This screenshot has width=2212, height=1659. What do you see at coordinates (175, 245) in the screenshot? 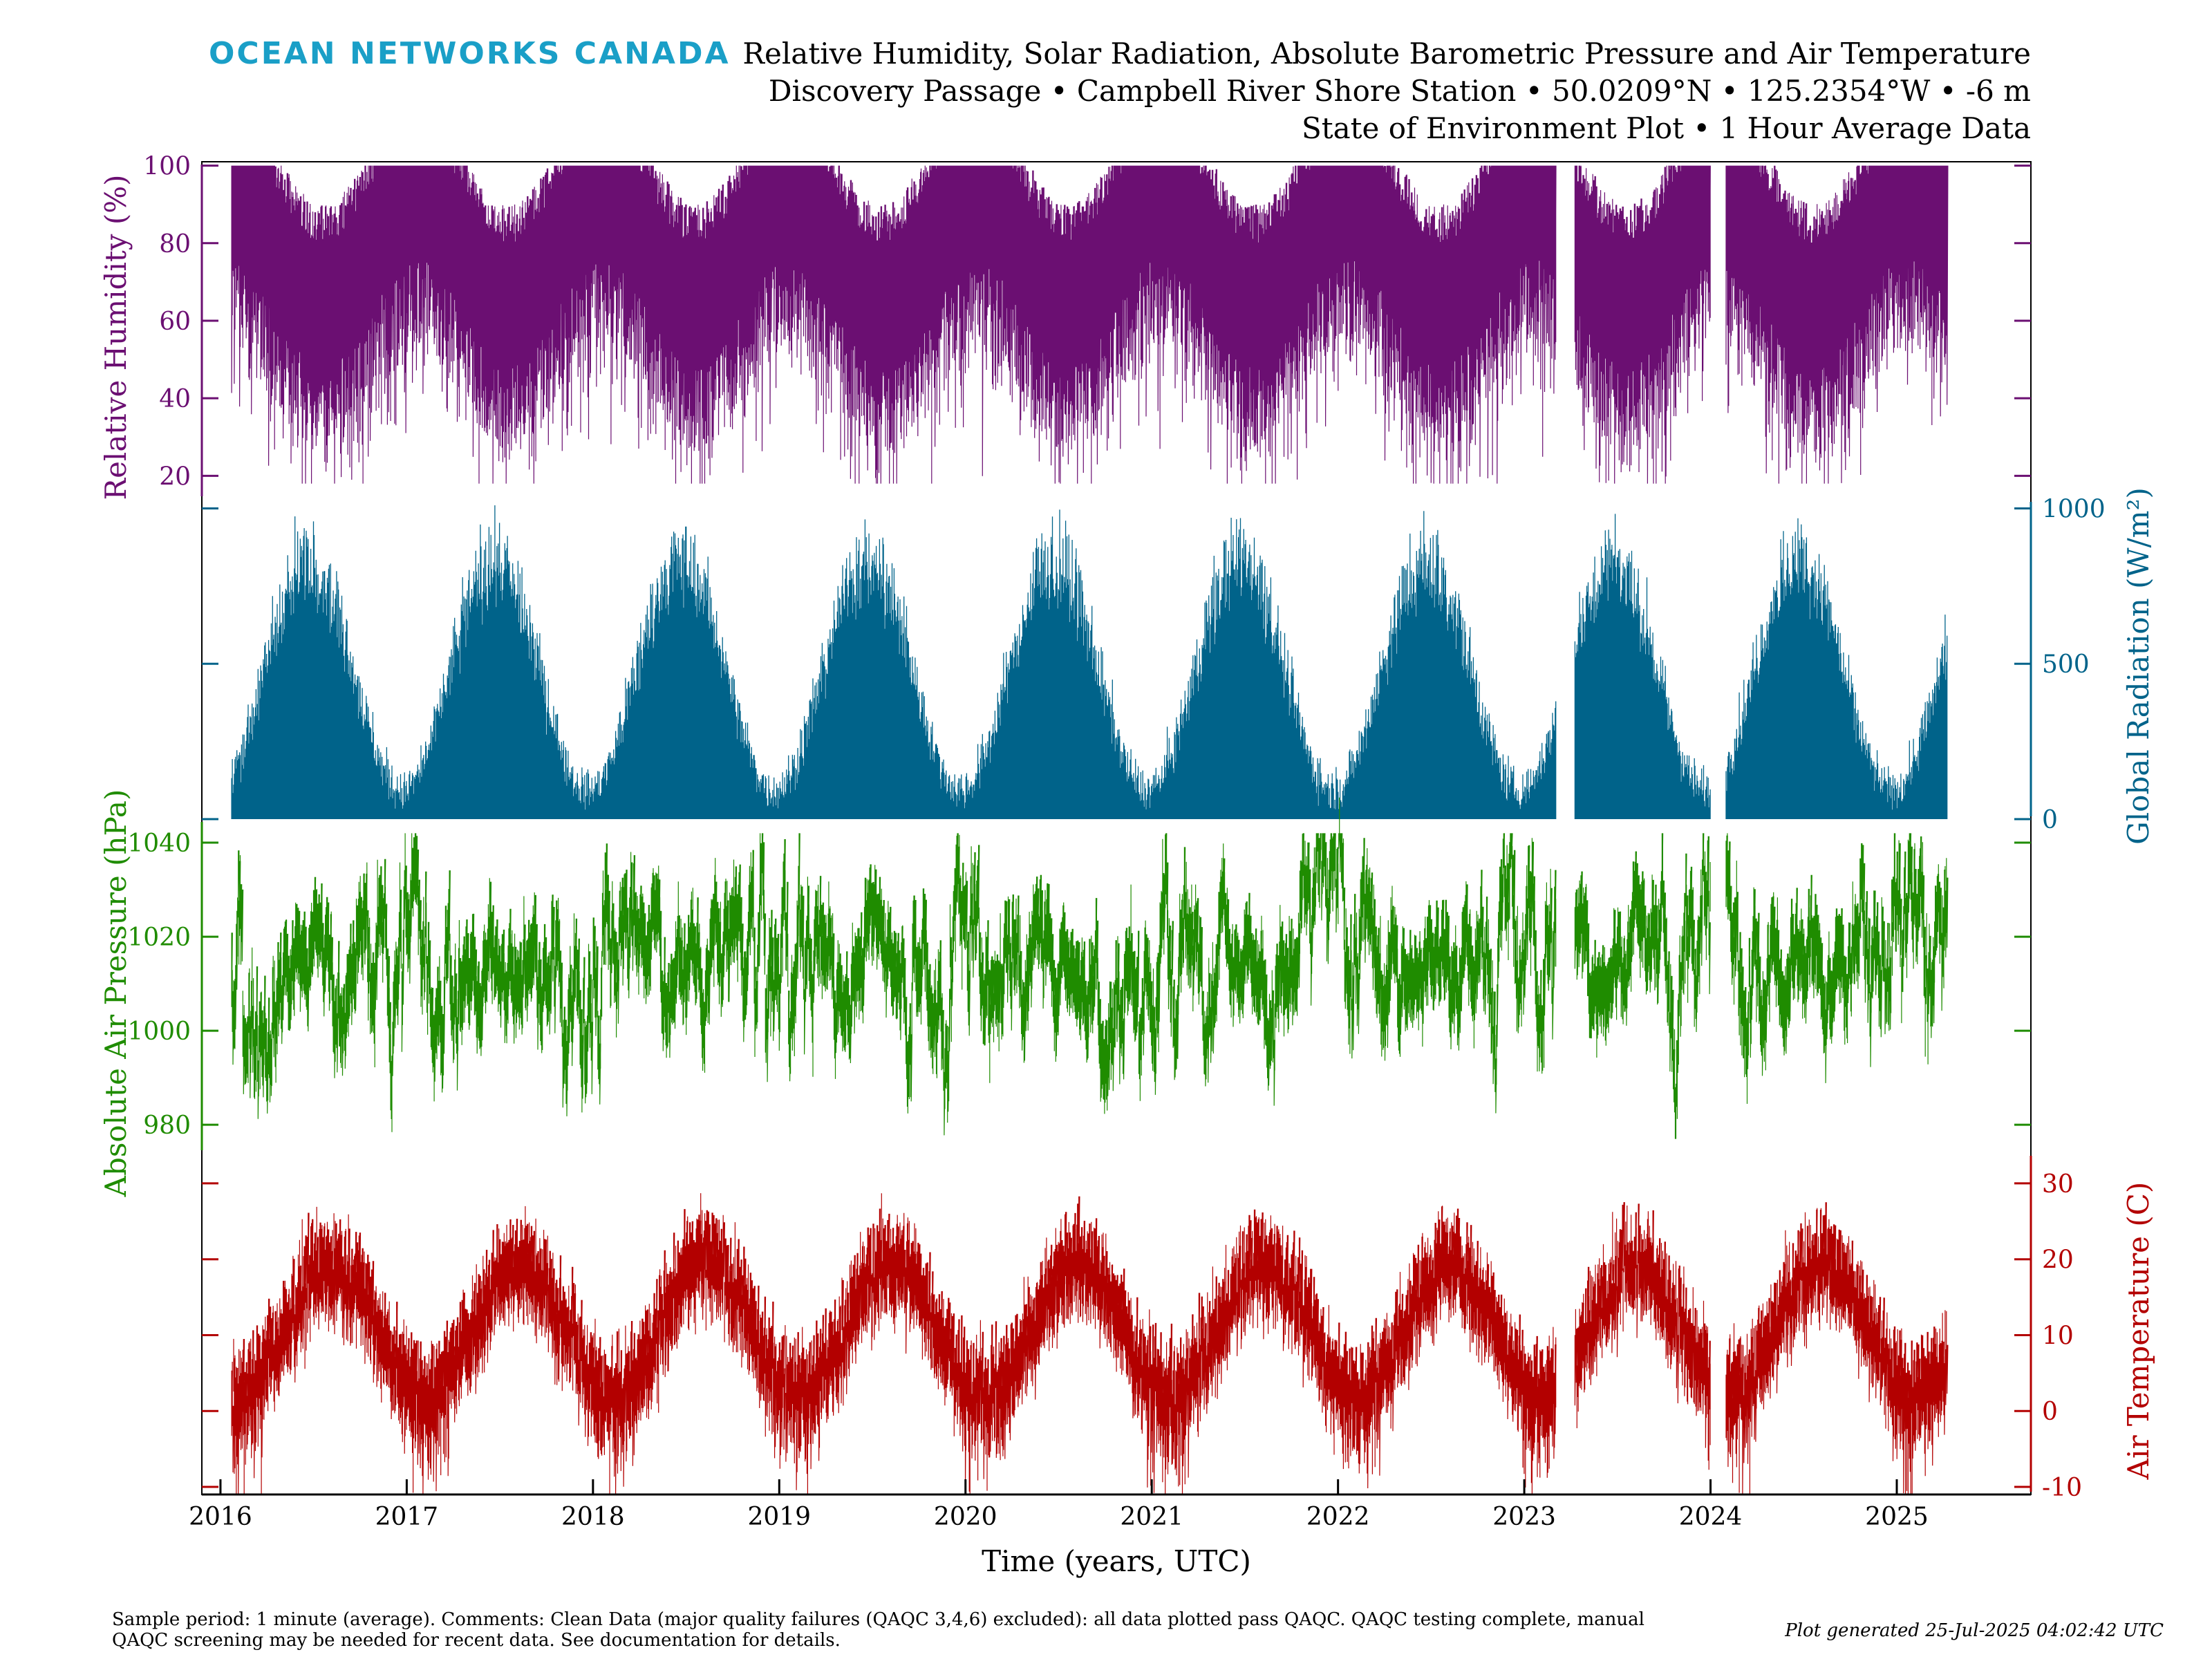
I see `humidity-tick-label: 80` at bounding box center [175, 245].